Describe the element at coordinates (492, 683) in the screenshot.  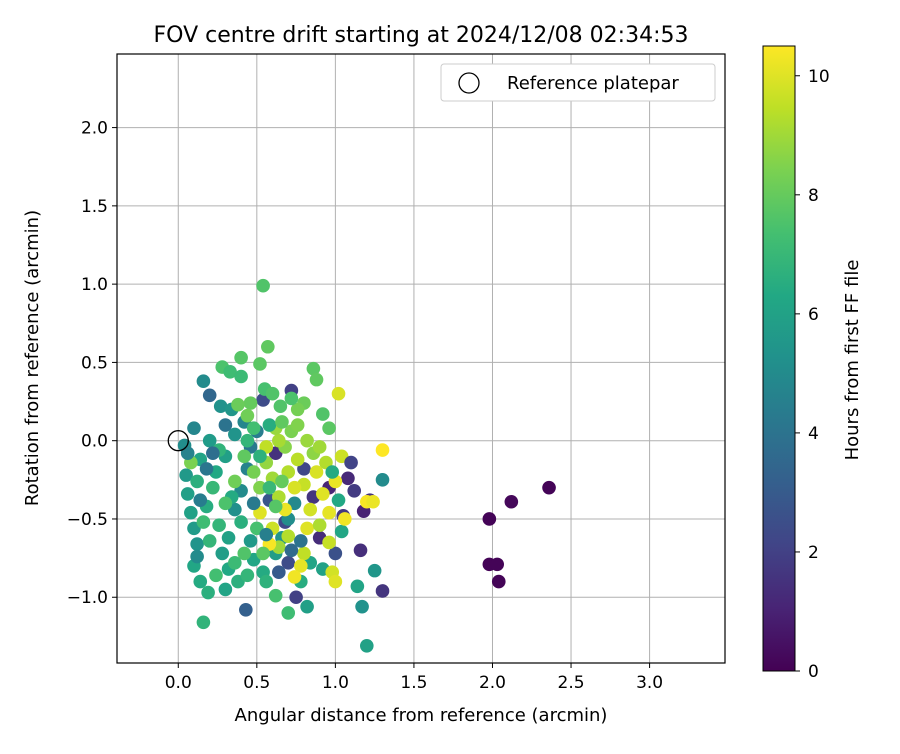
I see `x-tick-label: 2.0` at that location.